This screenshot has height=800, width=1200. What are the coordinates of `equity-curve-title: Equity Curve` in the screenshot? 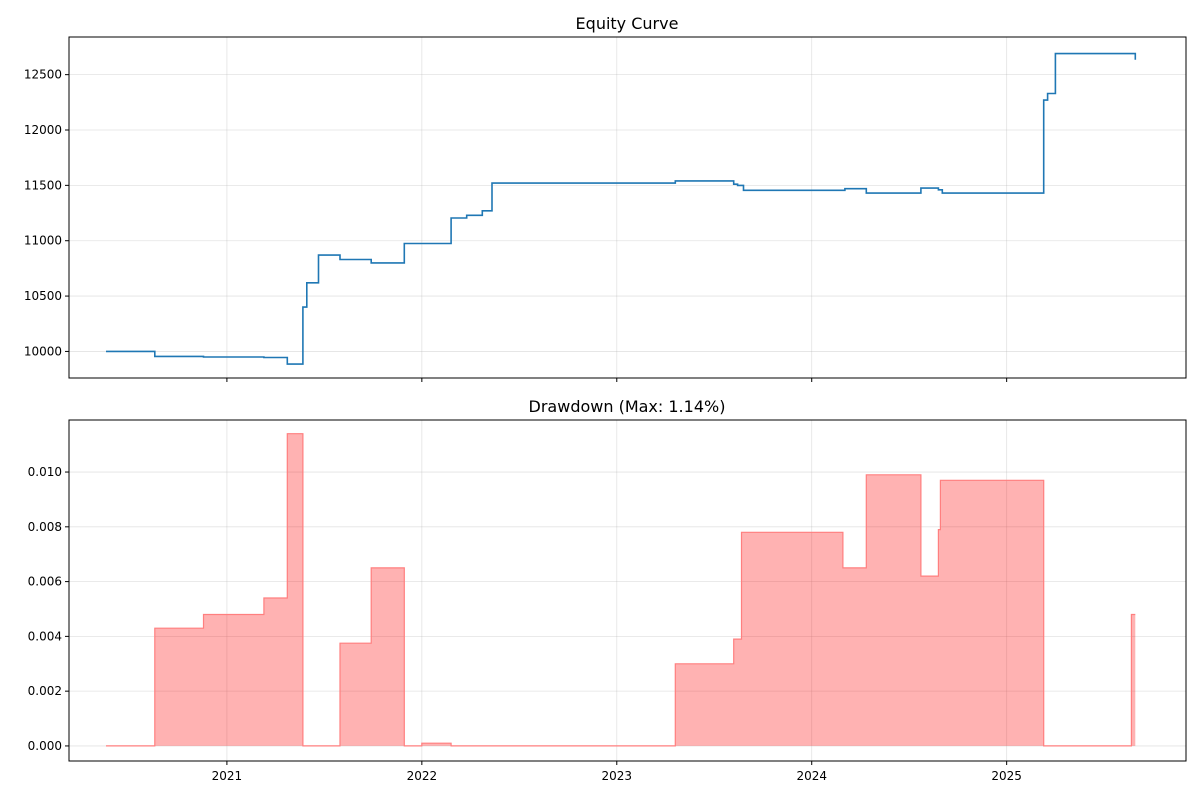 It's located at (627, 23).